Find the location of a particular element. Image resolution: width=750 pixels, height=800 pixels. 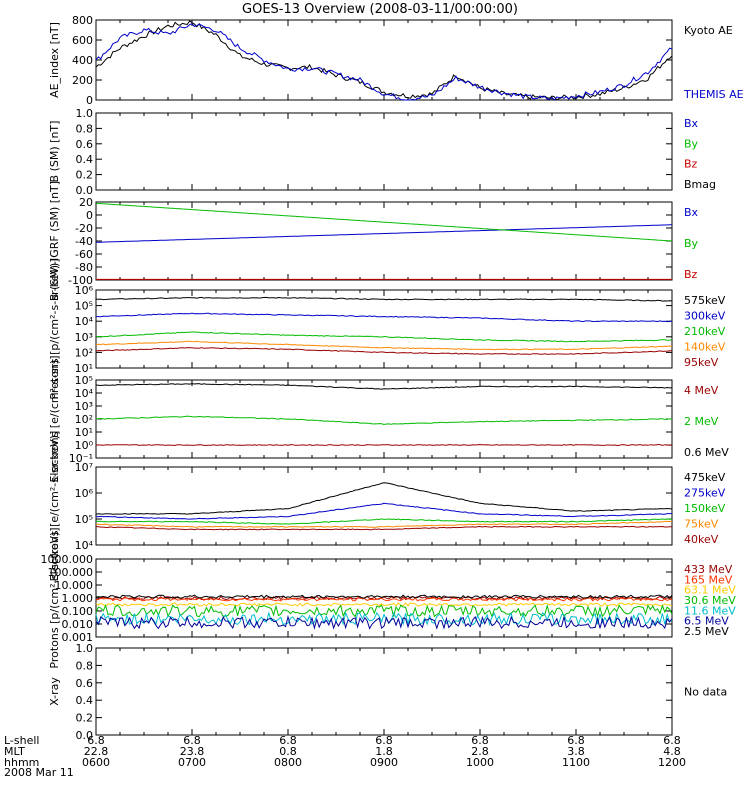

legend-entry: 95keV is located at coordinates (701, 362).